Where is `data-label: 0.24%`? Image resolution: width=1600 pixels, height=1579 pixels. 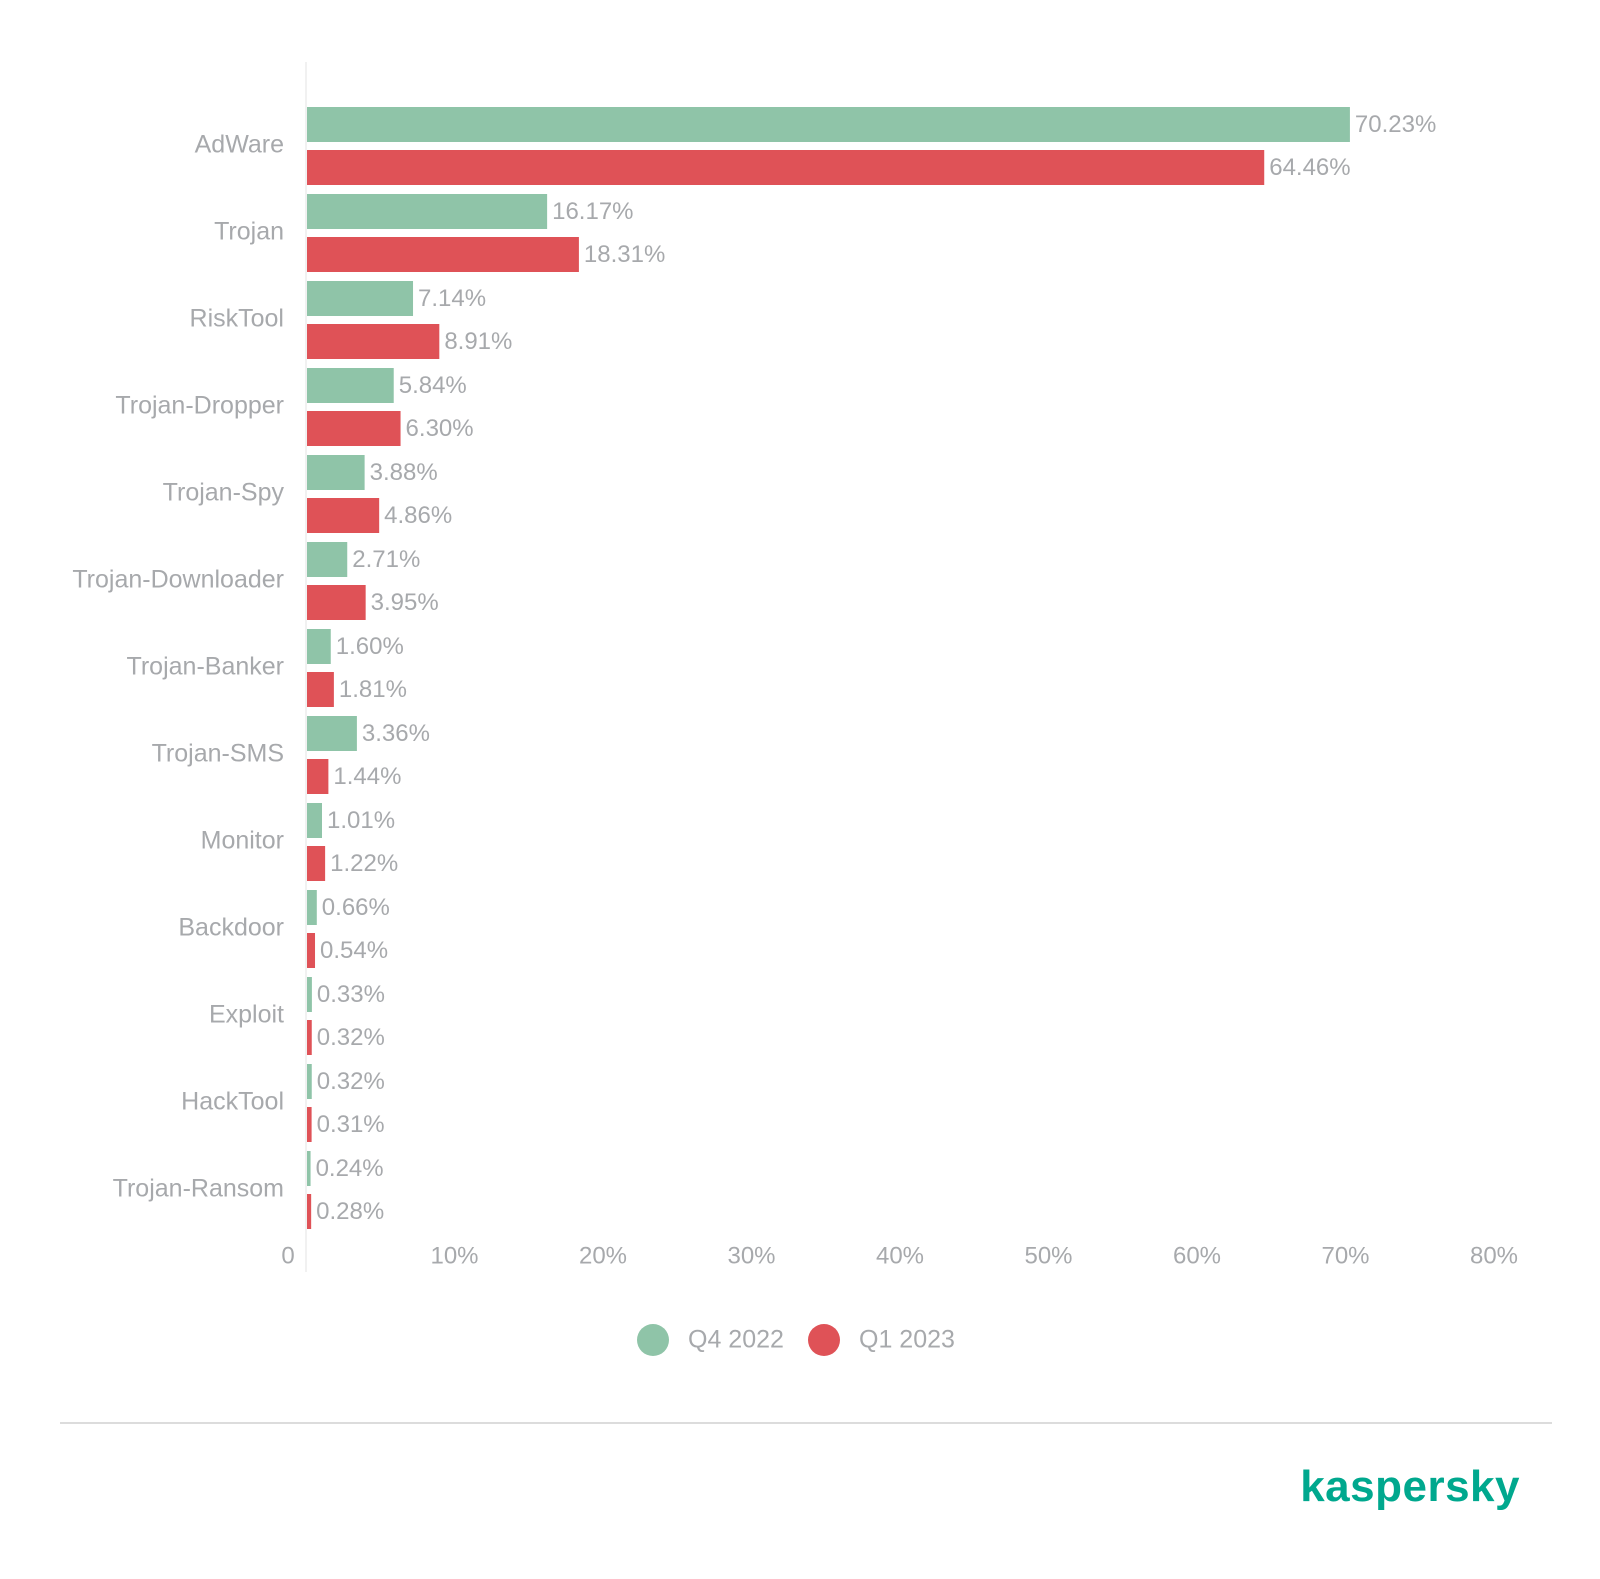
data-label: 0.24% is located at coordinates (350, 1168).